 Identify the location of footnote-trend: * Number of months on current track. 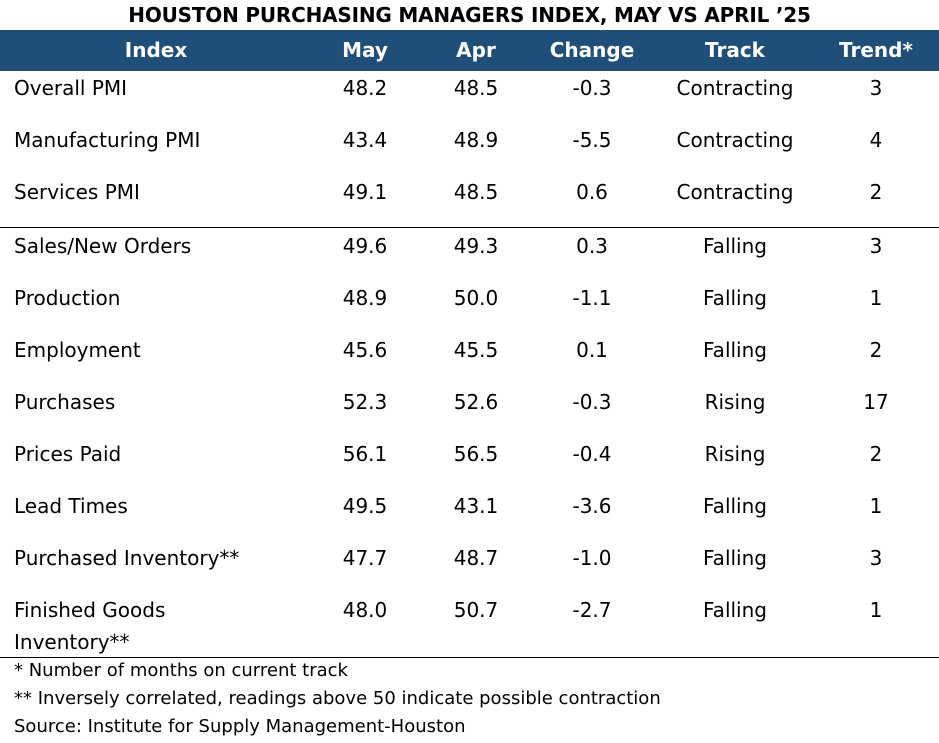
(181, 670).